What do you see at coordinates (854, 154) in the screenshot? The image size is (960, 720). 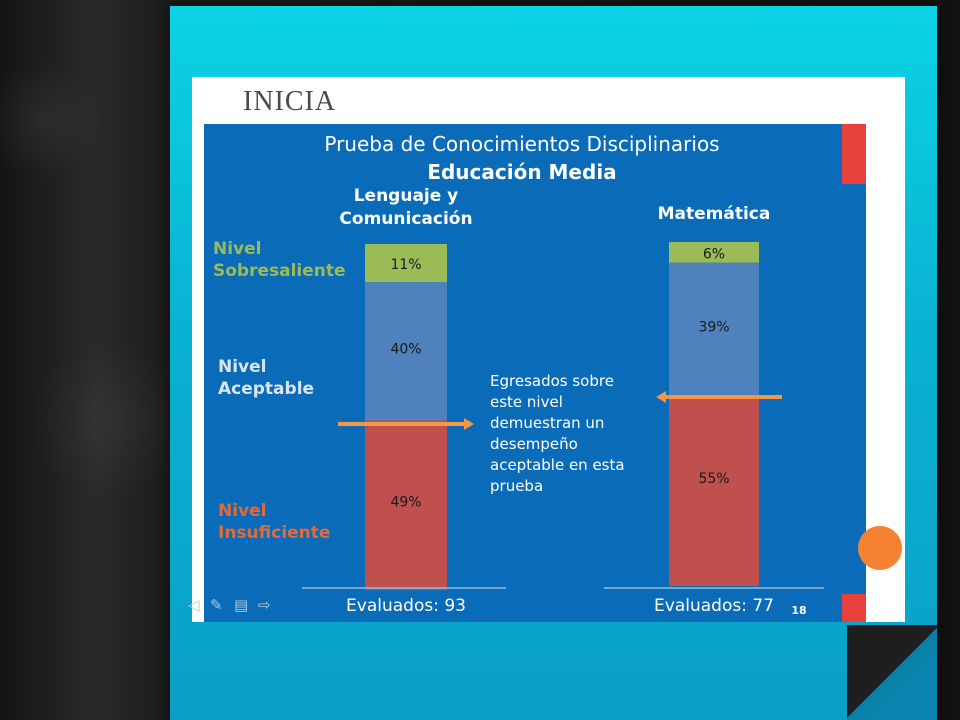 I see `red-tab-top` at bounding box center [854, 154].